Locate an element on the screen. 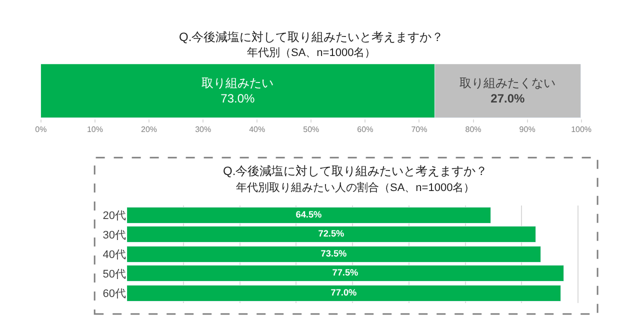  x-tick-label: 70% is located at coordinates (419, 129).